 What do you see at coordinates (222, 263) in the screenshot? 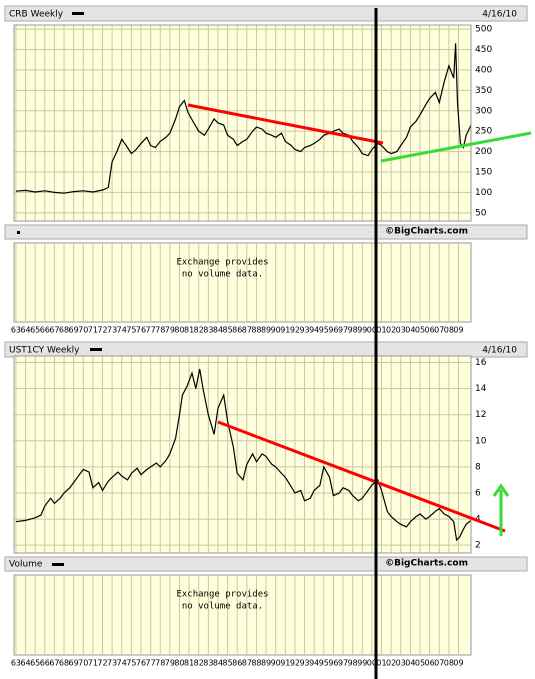
I see `volume-note: Exchange provides` at bounding box center [222, 263].